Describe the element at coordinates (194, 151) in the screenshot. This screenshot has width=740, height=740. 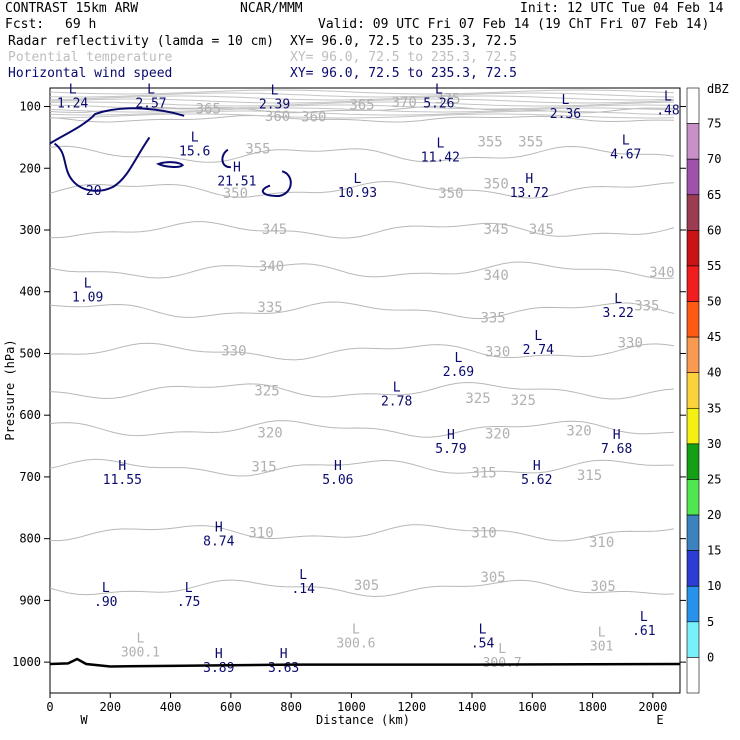
I see `wind-extremum-value: 15.6` at that location.